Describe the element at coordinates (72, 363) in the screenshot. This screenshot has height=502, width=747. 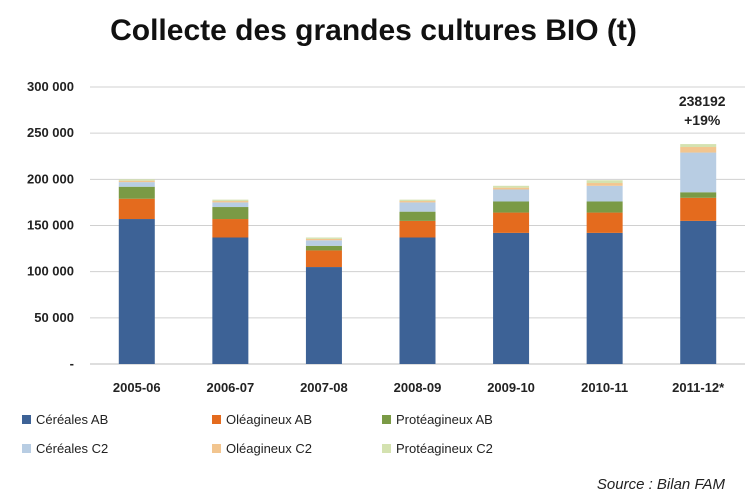
I see `y-tick-label: -` at that location.